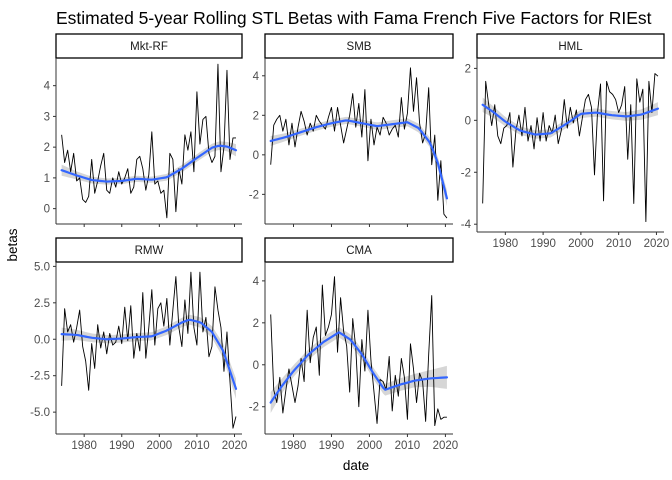 Image resolution: width=672 pixels, height=480 pixels. I want to click on panel-hml: HML -4 -2 0 2 1980 1990 2000 2010 2020, so click(565, 141).